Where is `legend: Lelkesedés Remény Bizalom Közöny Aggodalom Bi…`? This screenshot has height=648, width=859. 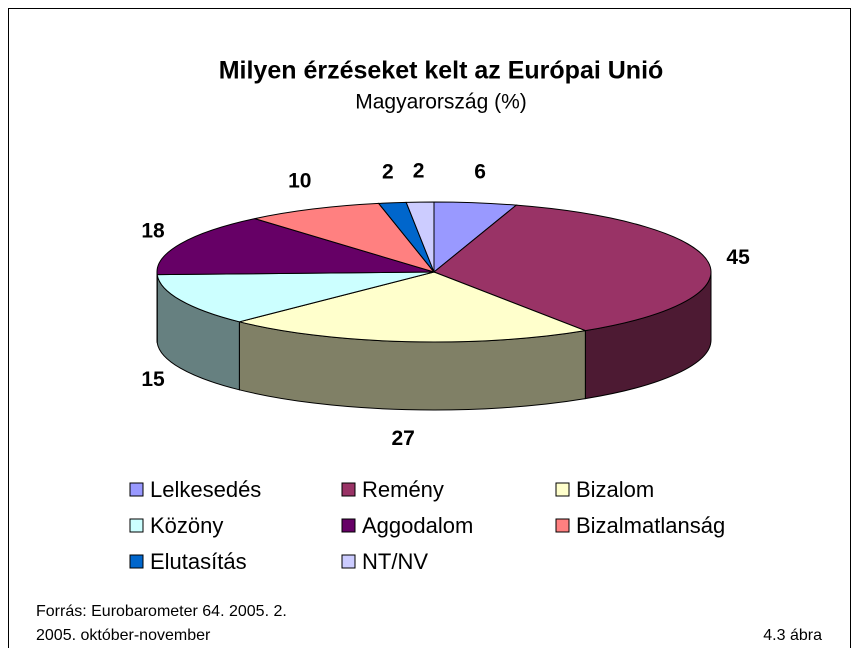
legend: Lelkesedés Remény Bizalom Közöny Aggodalom Bi… is located at coordinates (427, 525).